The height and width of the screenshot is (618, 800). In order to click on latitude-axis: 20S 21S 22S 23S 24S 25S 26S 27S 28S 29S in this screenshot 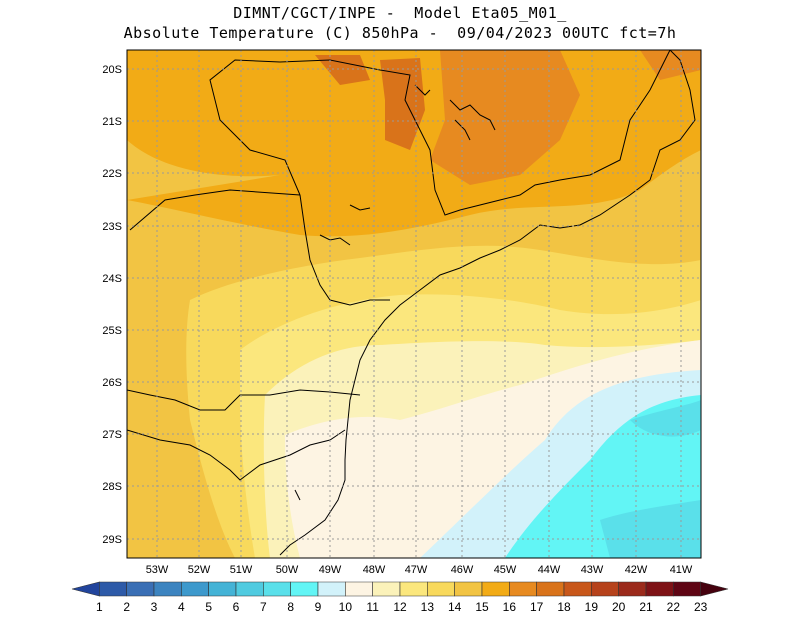, I will do `click(112, 305)`.